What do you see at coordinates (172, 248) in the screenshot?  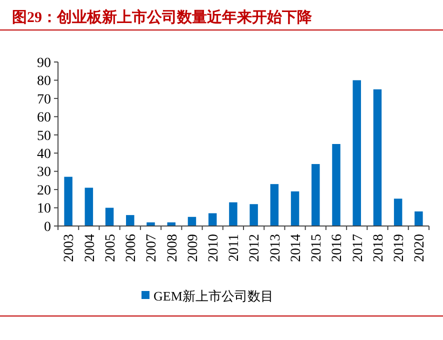 I see `x-tick-label: 2008` at bounding box center [172, 248].